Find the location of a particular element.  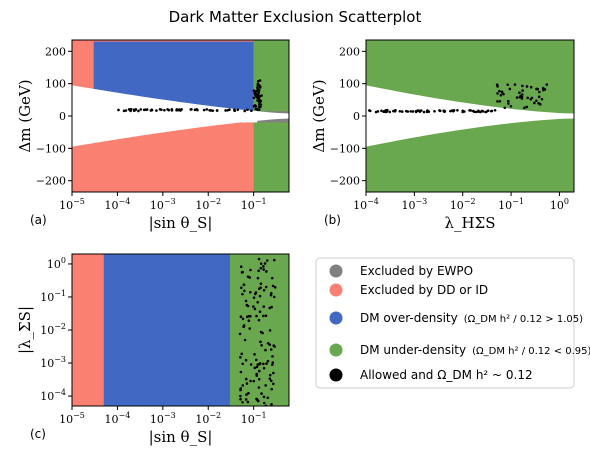

x-axis-label: |sin θ_S| is located at coordinates (181, 437).